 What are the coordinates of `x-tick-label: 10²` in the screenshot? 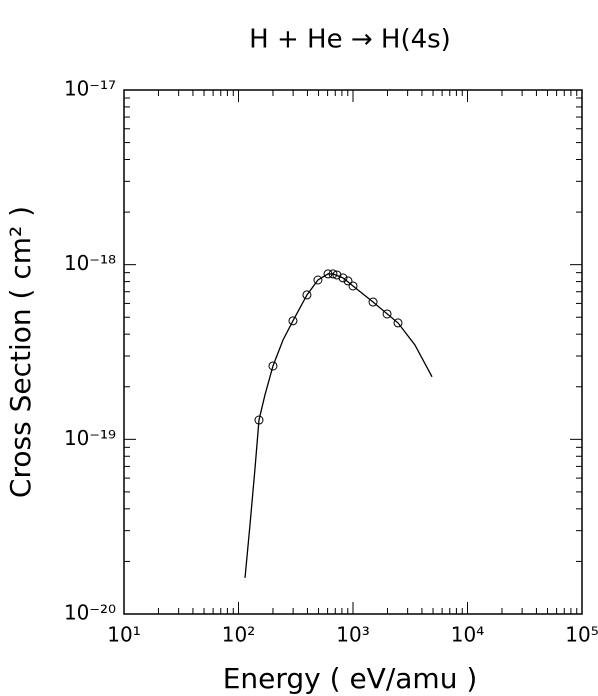 It's located at (238, 635).